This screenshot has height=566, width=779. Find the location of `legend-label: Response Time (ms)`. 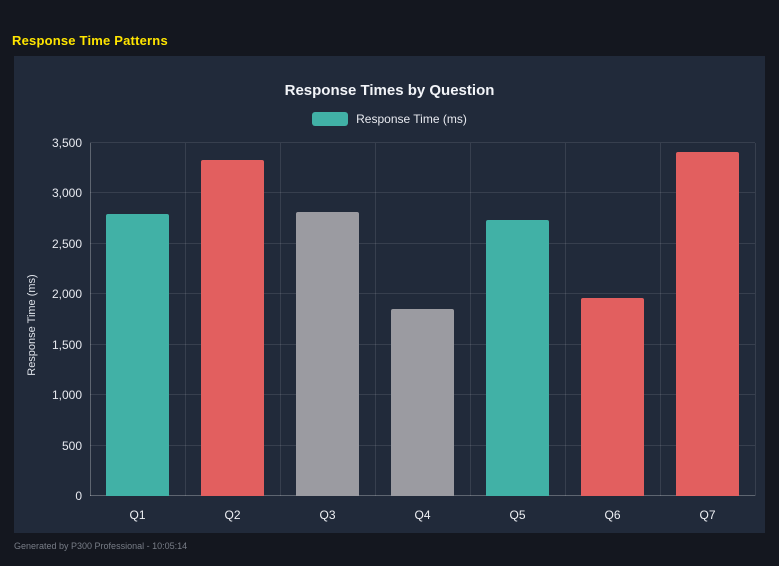

legend-label: Response Time (ms) is located at coordinates (411, 119).